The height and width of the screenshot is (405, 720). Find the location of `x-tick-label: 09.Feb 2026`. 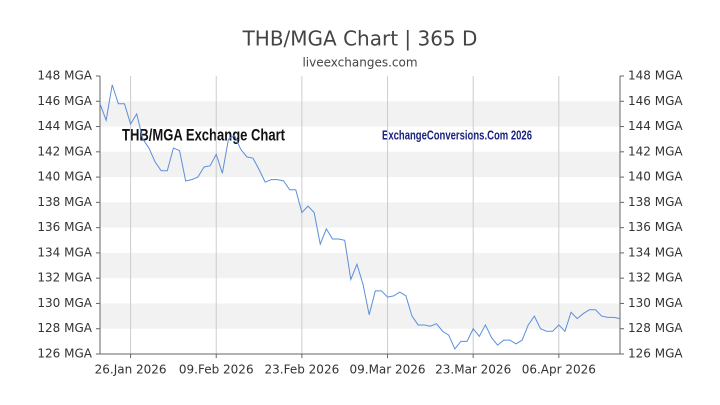

x-tick-label: 09.Feb 2026 is located at coordinates (216, 370).